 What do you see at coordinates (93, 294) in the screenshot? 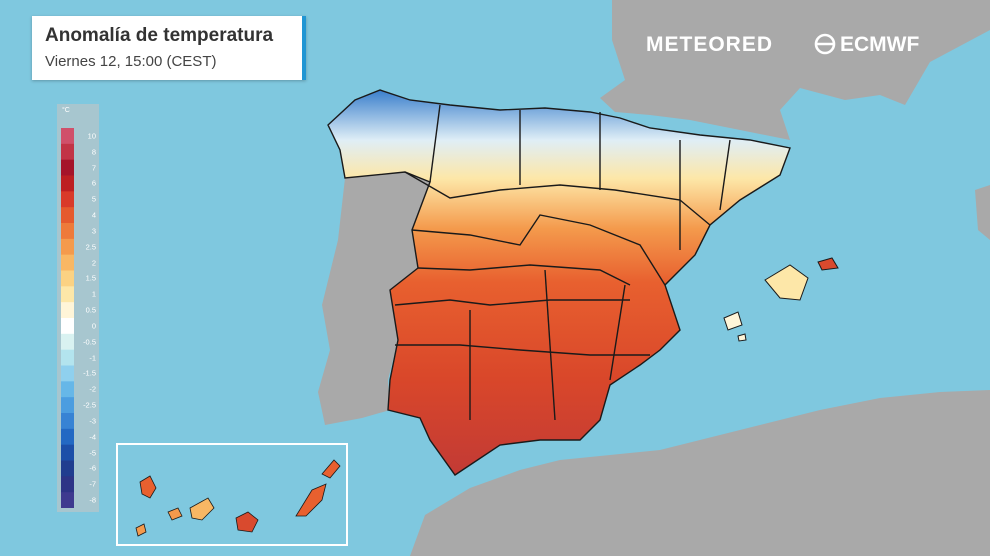
I see `legend-label: 1` at bounding box center [93, 294].